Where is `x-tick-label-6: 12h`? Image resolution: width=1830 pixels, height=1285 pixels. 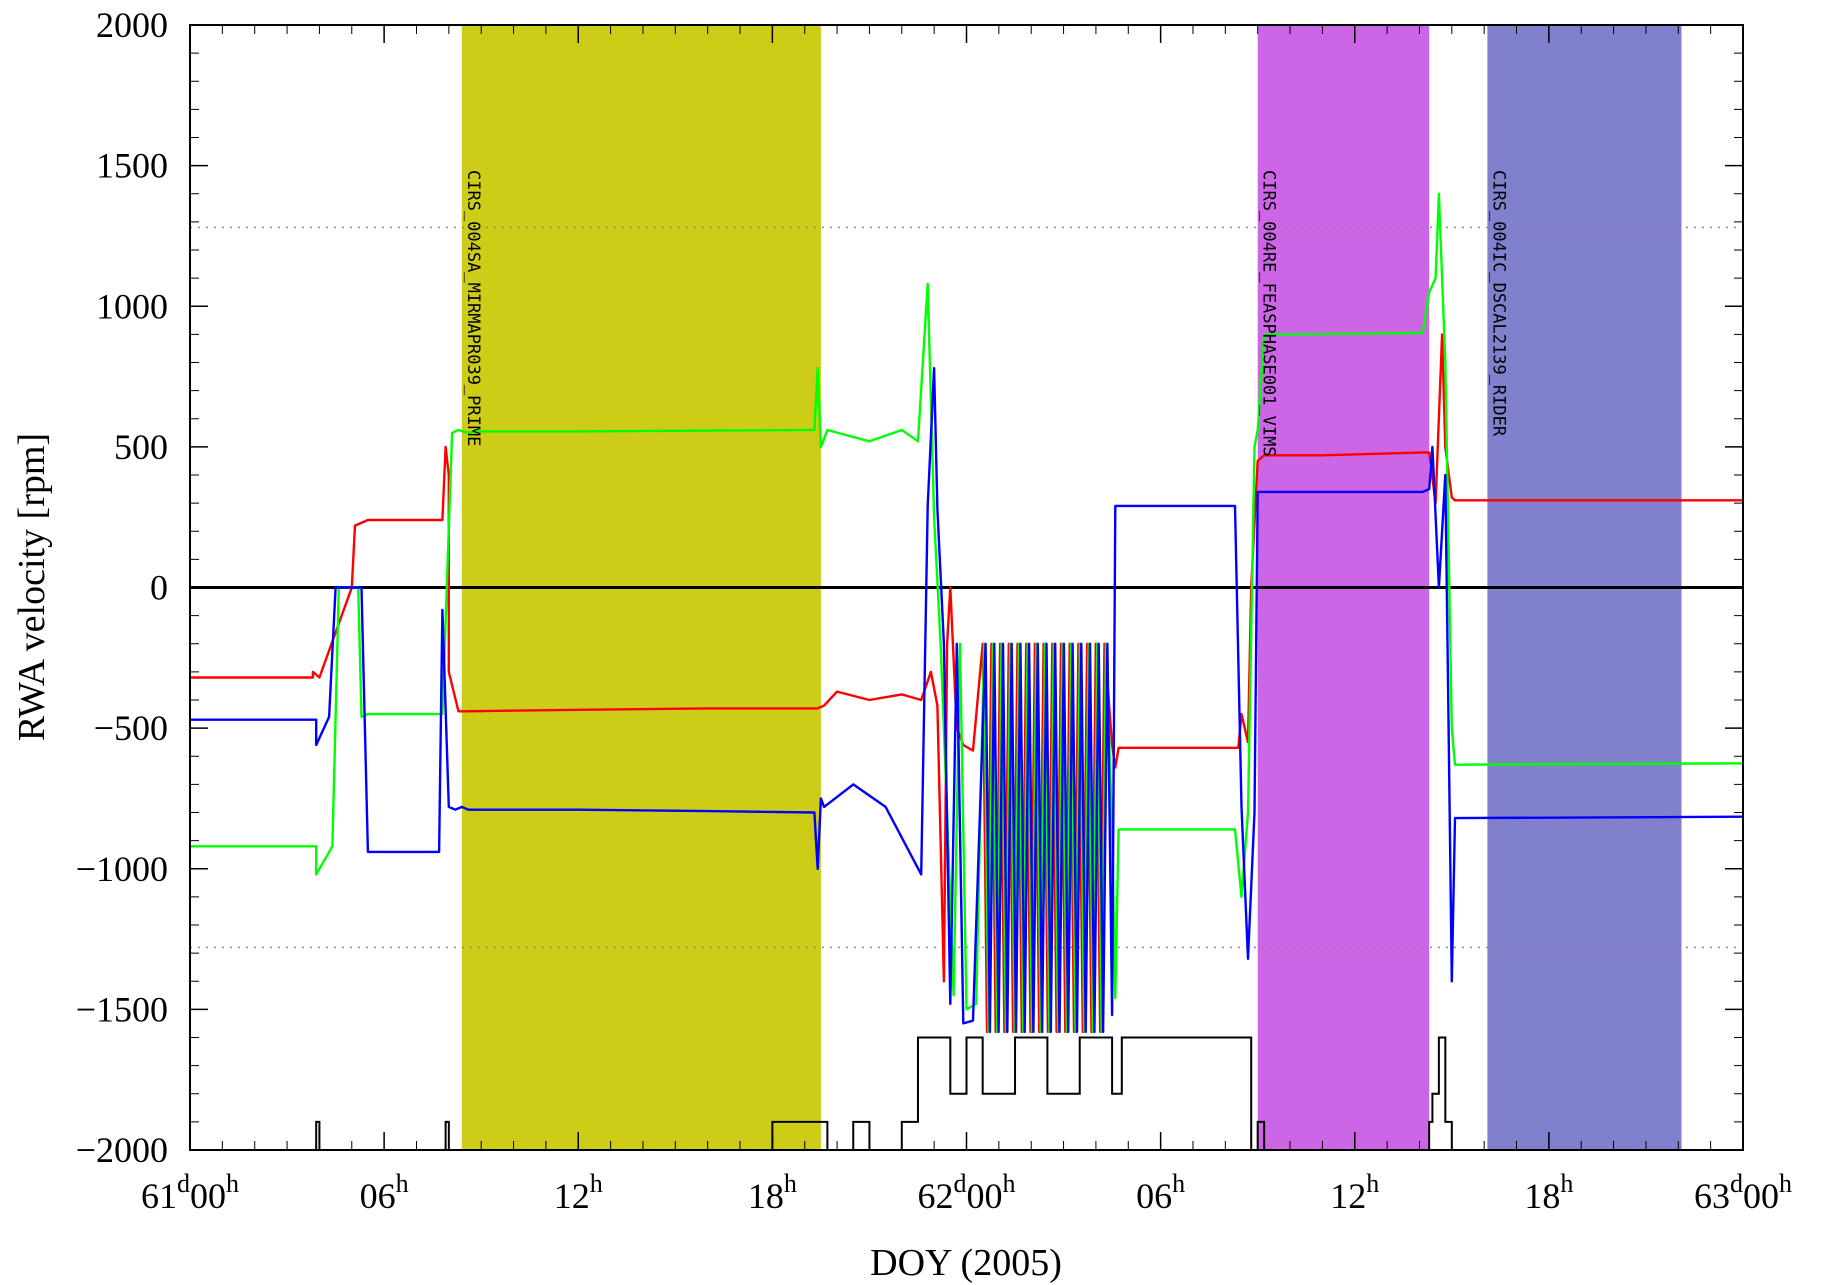
x-tick-label-6: 12h is located at coordinates (1354, 1192).